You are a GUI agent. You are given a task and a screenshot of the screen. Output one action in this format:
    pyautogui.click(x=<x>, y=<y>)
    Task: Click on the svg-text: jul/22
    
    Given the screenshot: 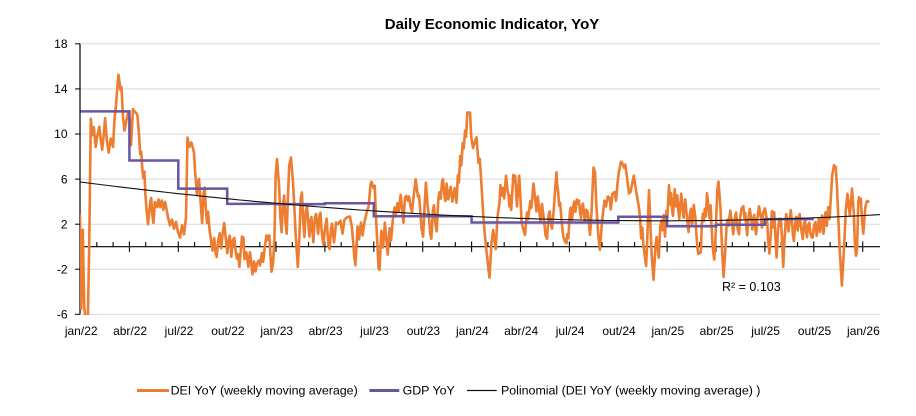 What is the action you would take?
    pyautogui.click(x=179, y=331)
    